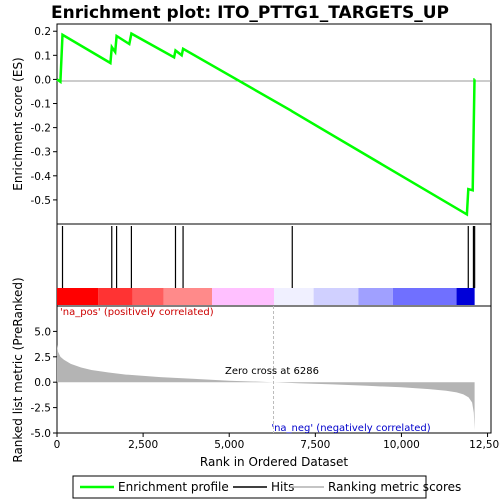 The image size is (500, 500). I want to click on pos-label: 'na_pos' (positively correlated), so click(137, 312).